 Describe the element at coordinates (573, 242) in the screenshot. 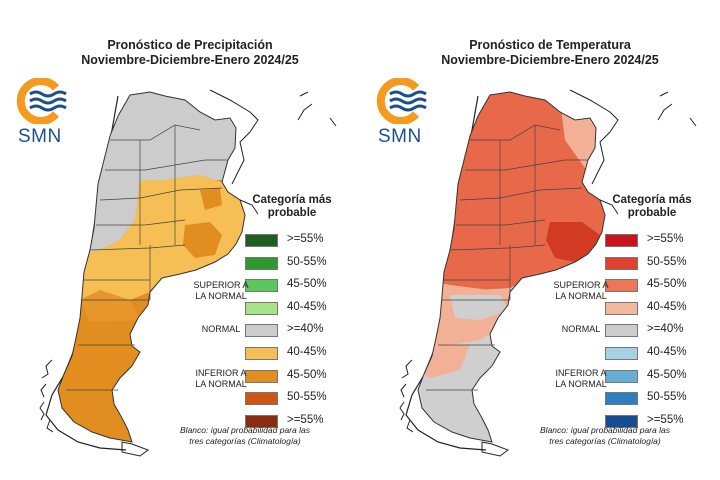

I see `above-50-55-buenos-aires` at that location.